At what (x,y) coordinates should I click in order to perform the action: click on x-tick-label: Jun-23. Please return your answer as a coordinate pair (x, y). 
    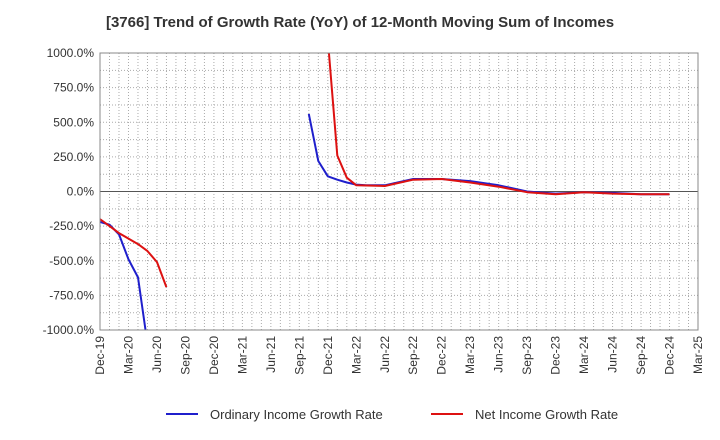
    Looking at the image, I should click on (499, 354).